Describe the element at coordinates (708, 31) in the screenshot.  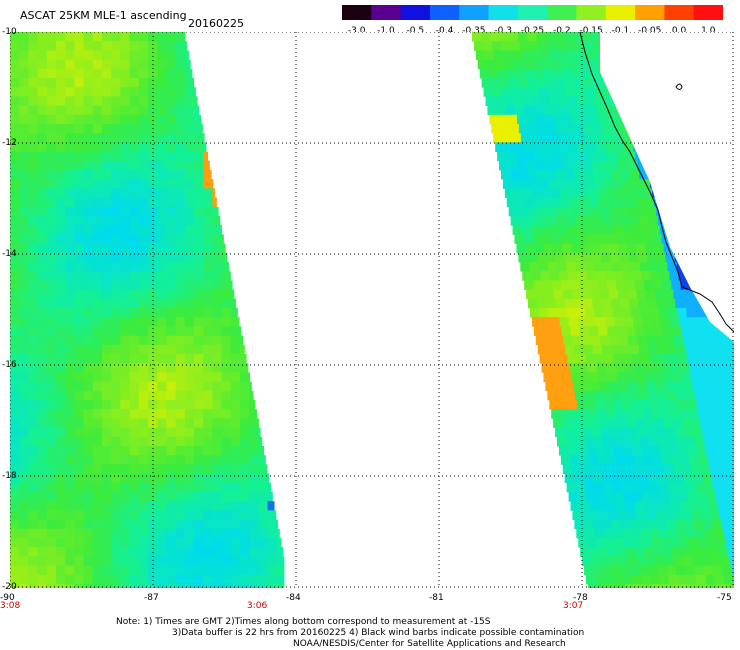
I see `color-scale-tick-label: 1.0` at that location.